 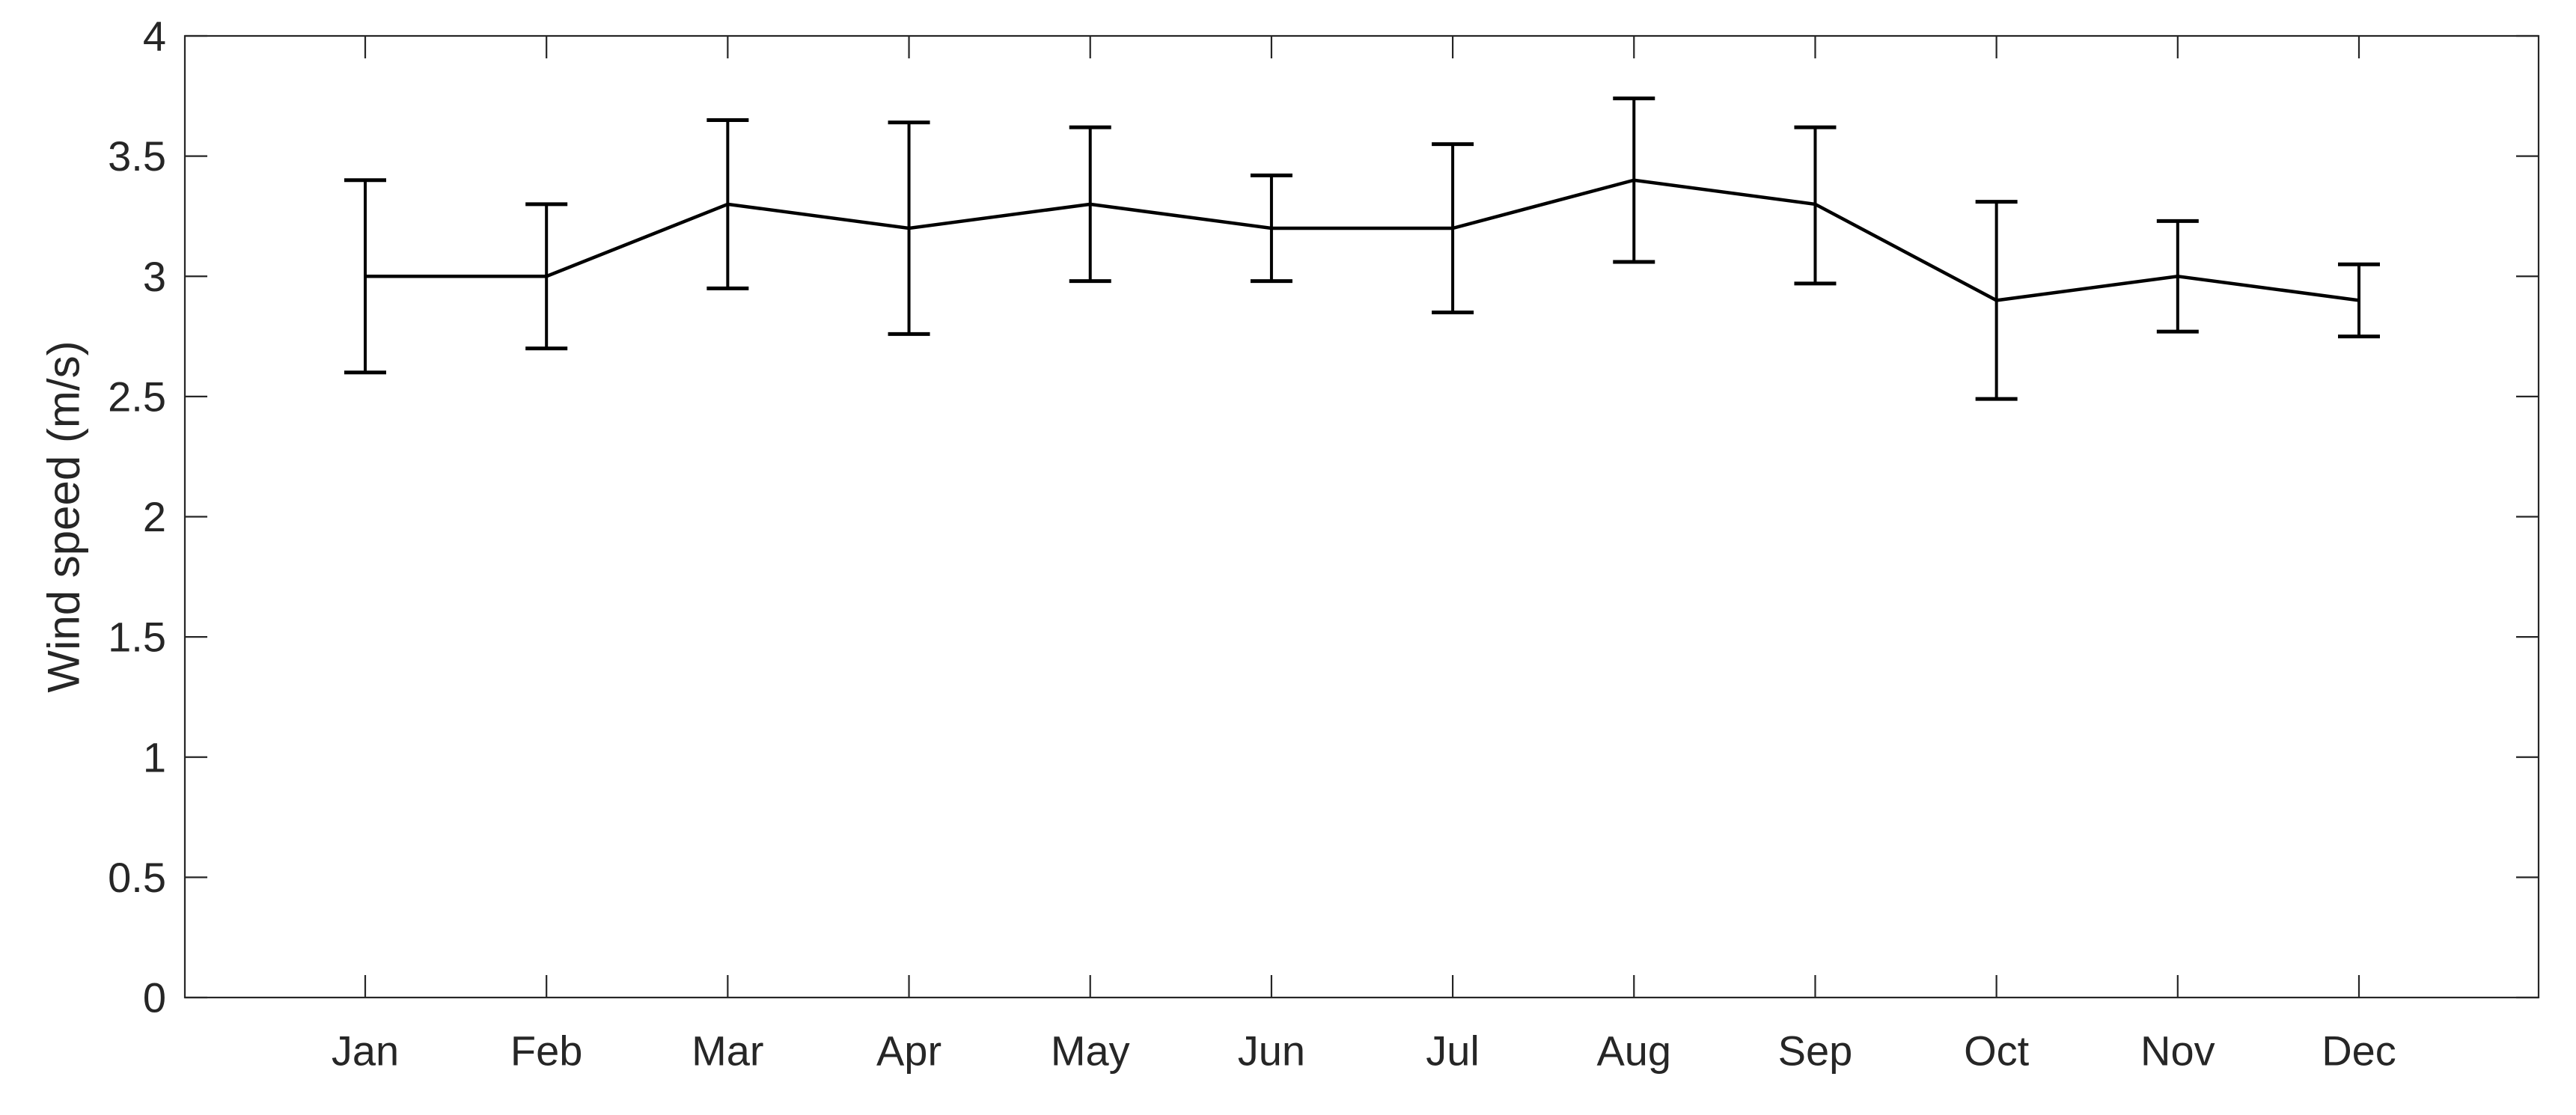 I want to click on x-tick-label: Dec, so click(x=2359, y=1051).